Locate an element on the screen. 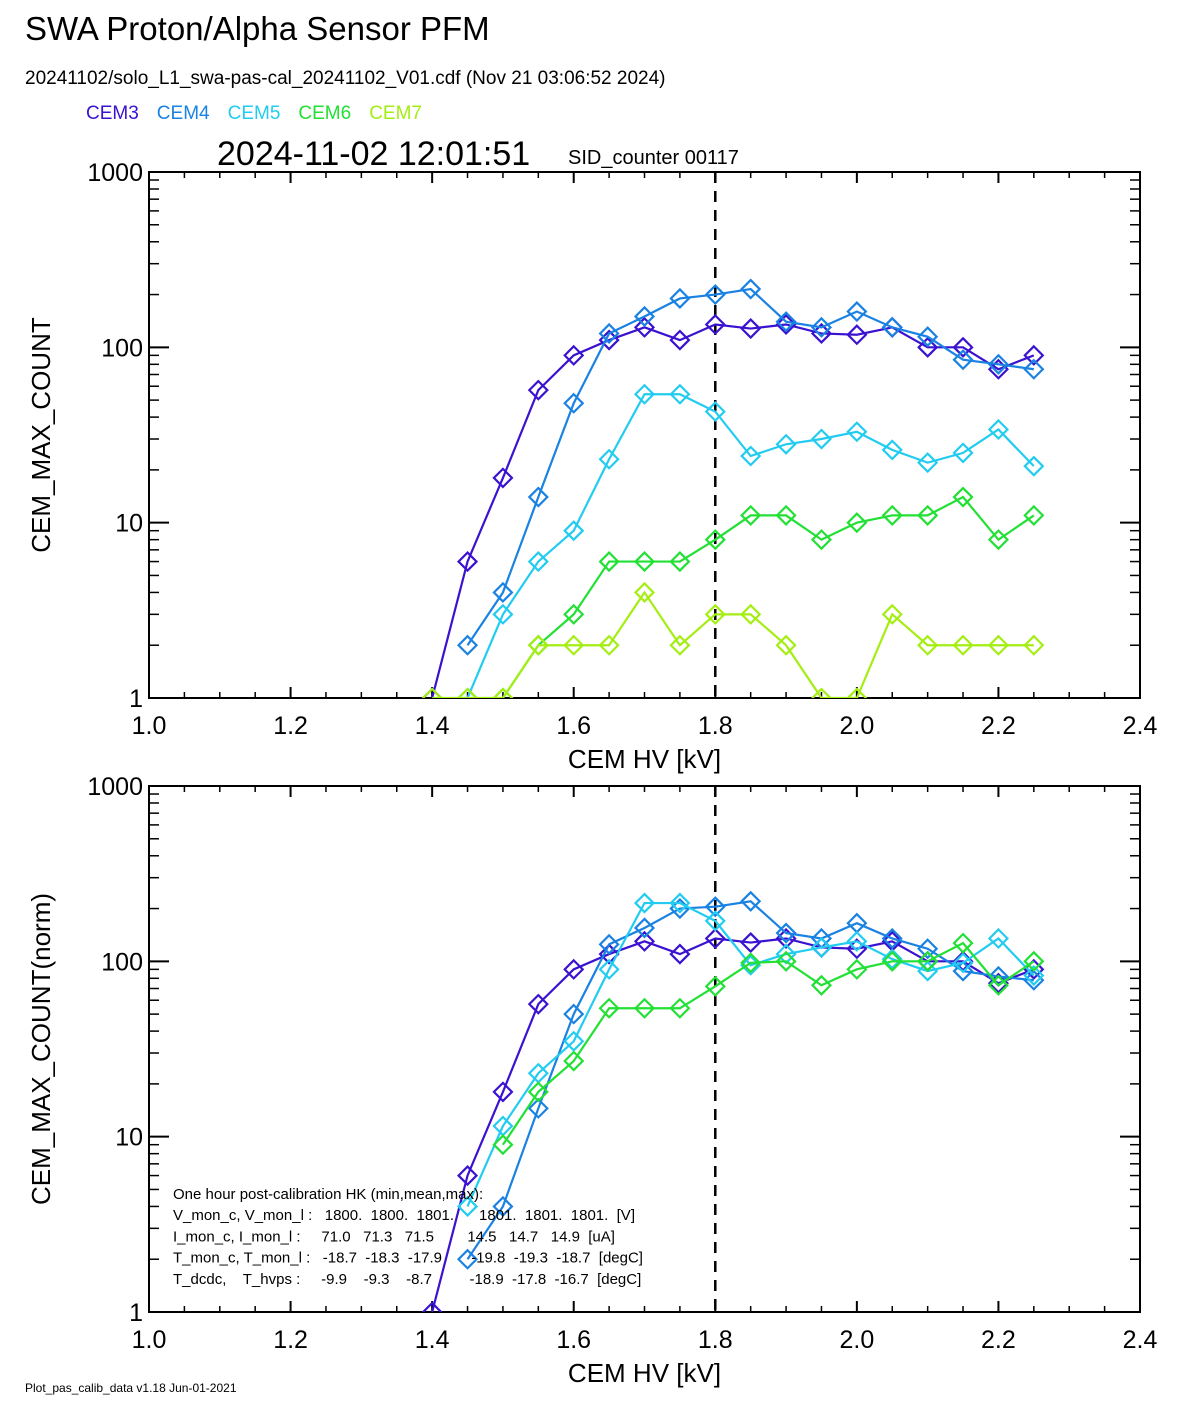 The image size is (1201, 1411). y-tick-label: 100 is located at coordinates (122, 962).